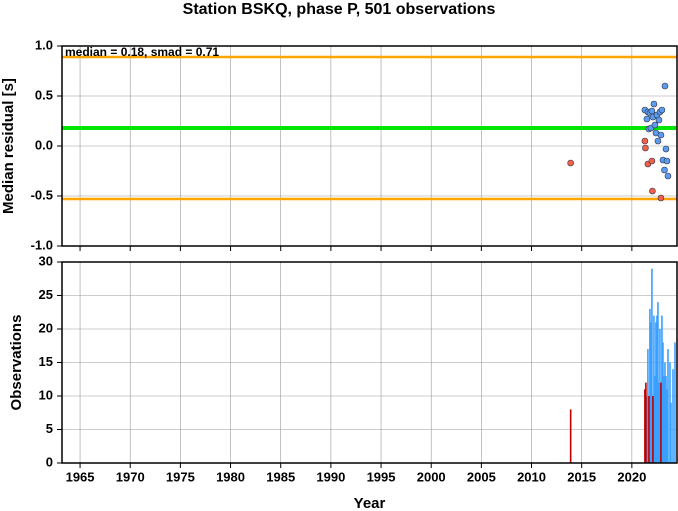  What do you see at coordinates (44, 44) in the screenshot?
I see `y-tick-label: 1.0` at bounding box center [44, 44].